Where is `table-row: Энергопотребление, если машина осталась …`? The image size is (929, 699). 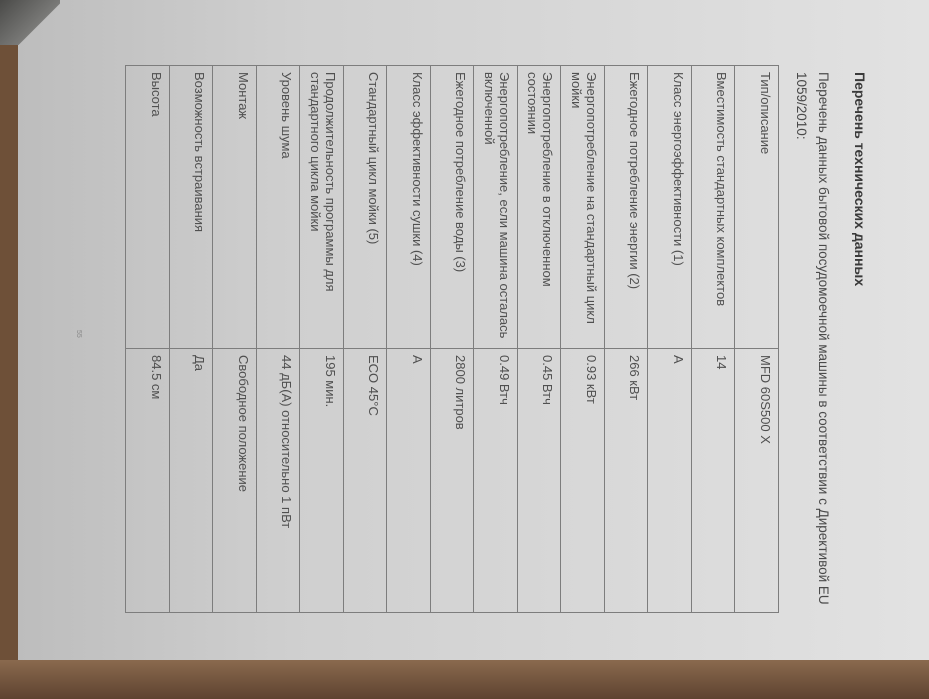 table-row: Энергопотребление, если машина осталась … is located at coordinates (496, 339).